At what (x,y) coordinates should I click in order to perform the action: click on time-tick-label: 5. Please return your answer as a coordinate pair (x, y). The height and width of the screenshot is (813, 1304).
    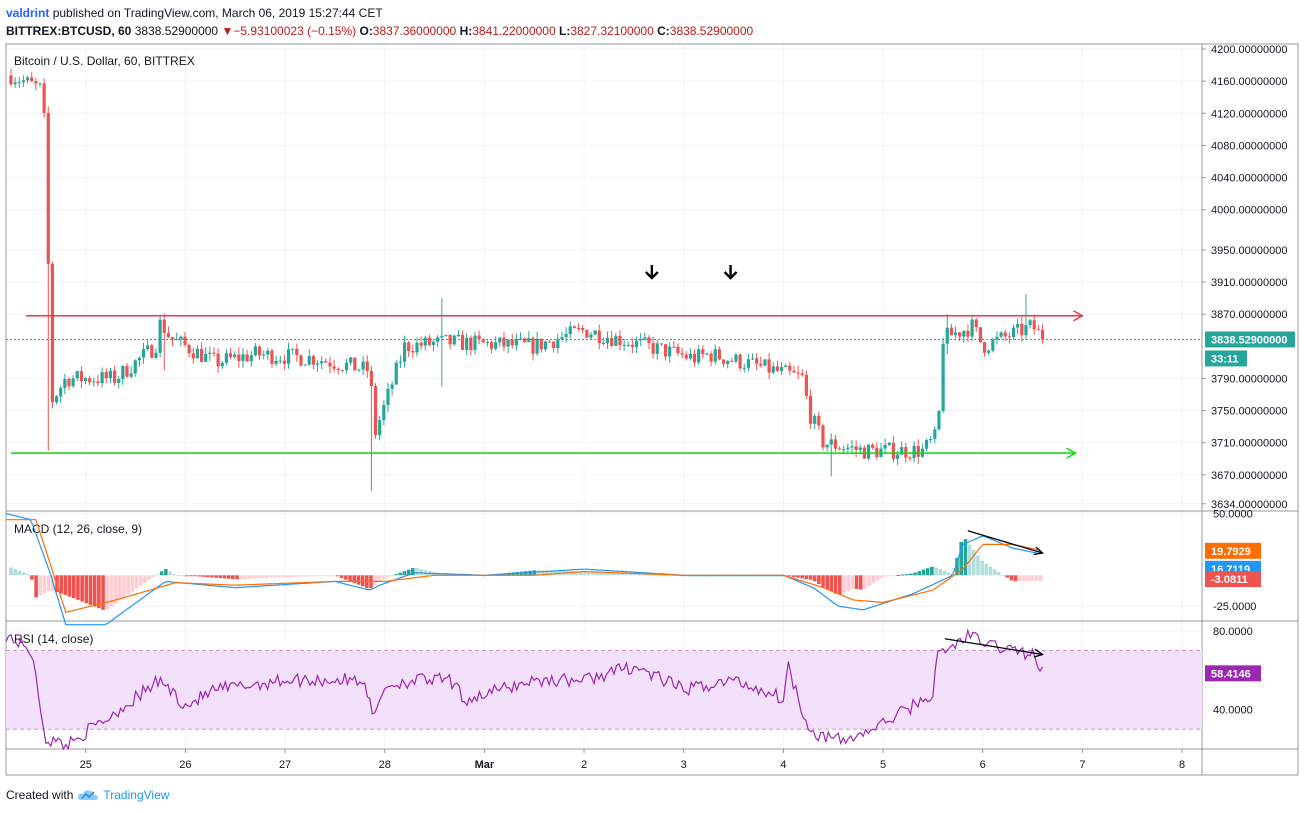
    Looking at the image, I should click on (883, 765).